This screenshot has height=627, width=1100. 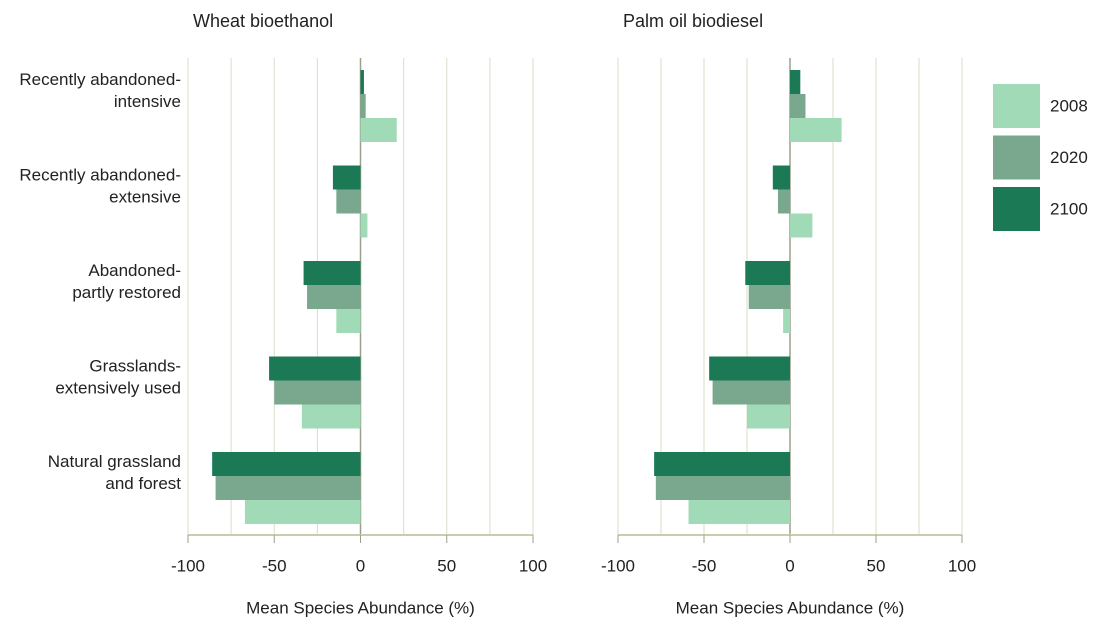 What do you see at coordinates (100, 90) in the screenshot?
I see `y-tick-label: Recently abandoned-intensive` at bounding box center [100, 90].